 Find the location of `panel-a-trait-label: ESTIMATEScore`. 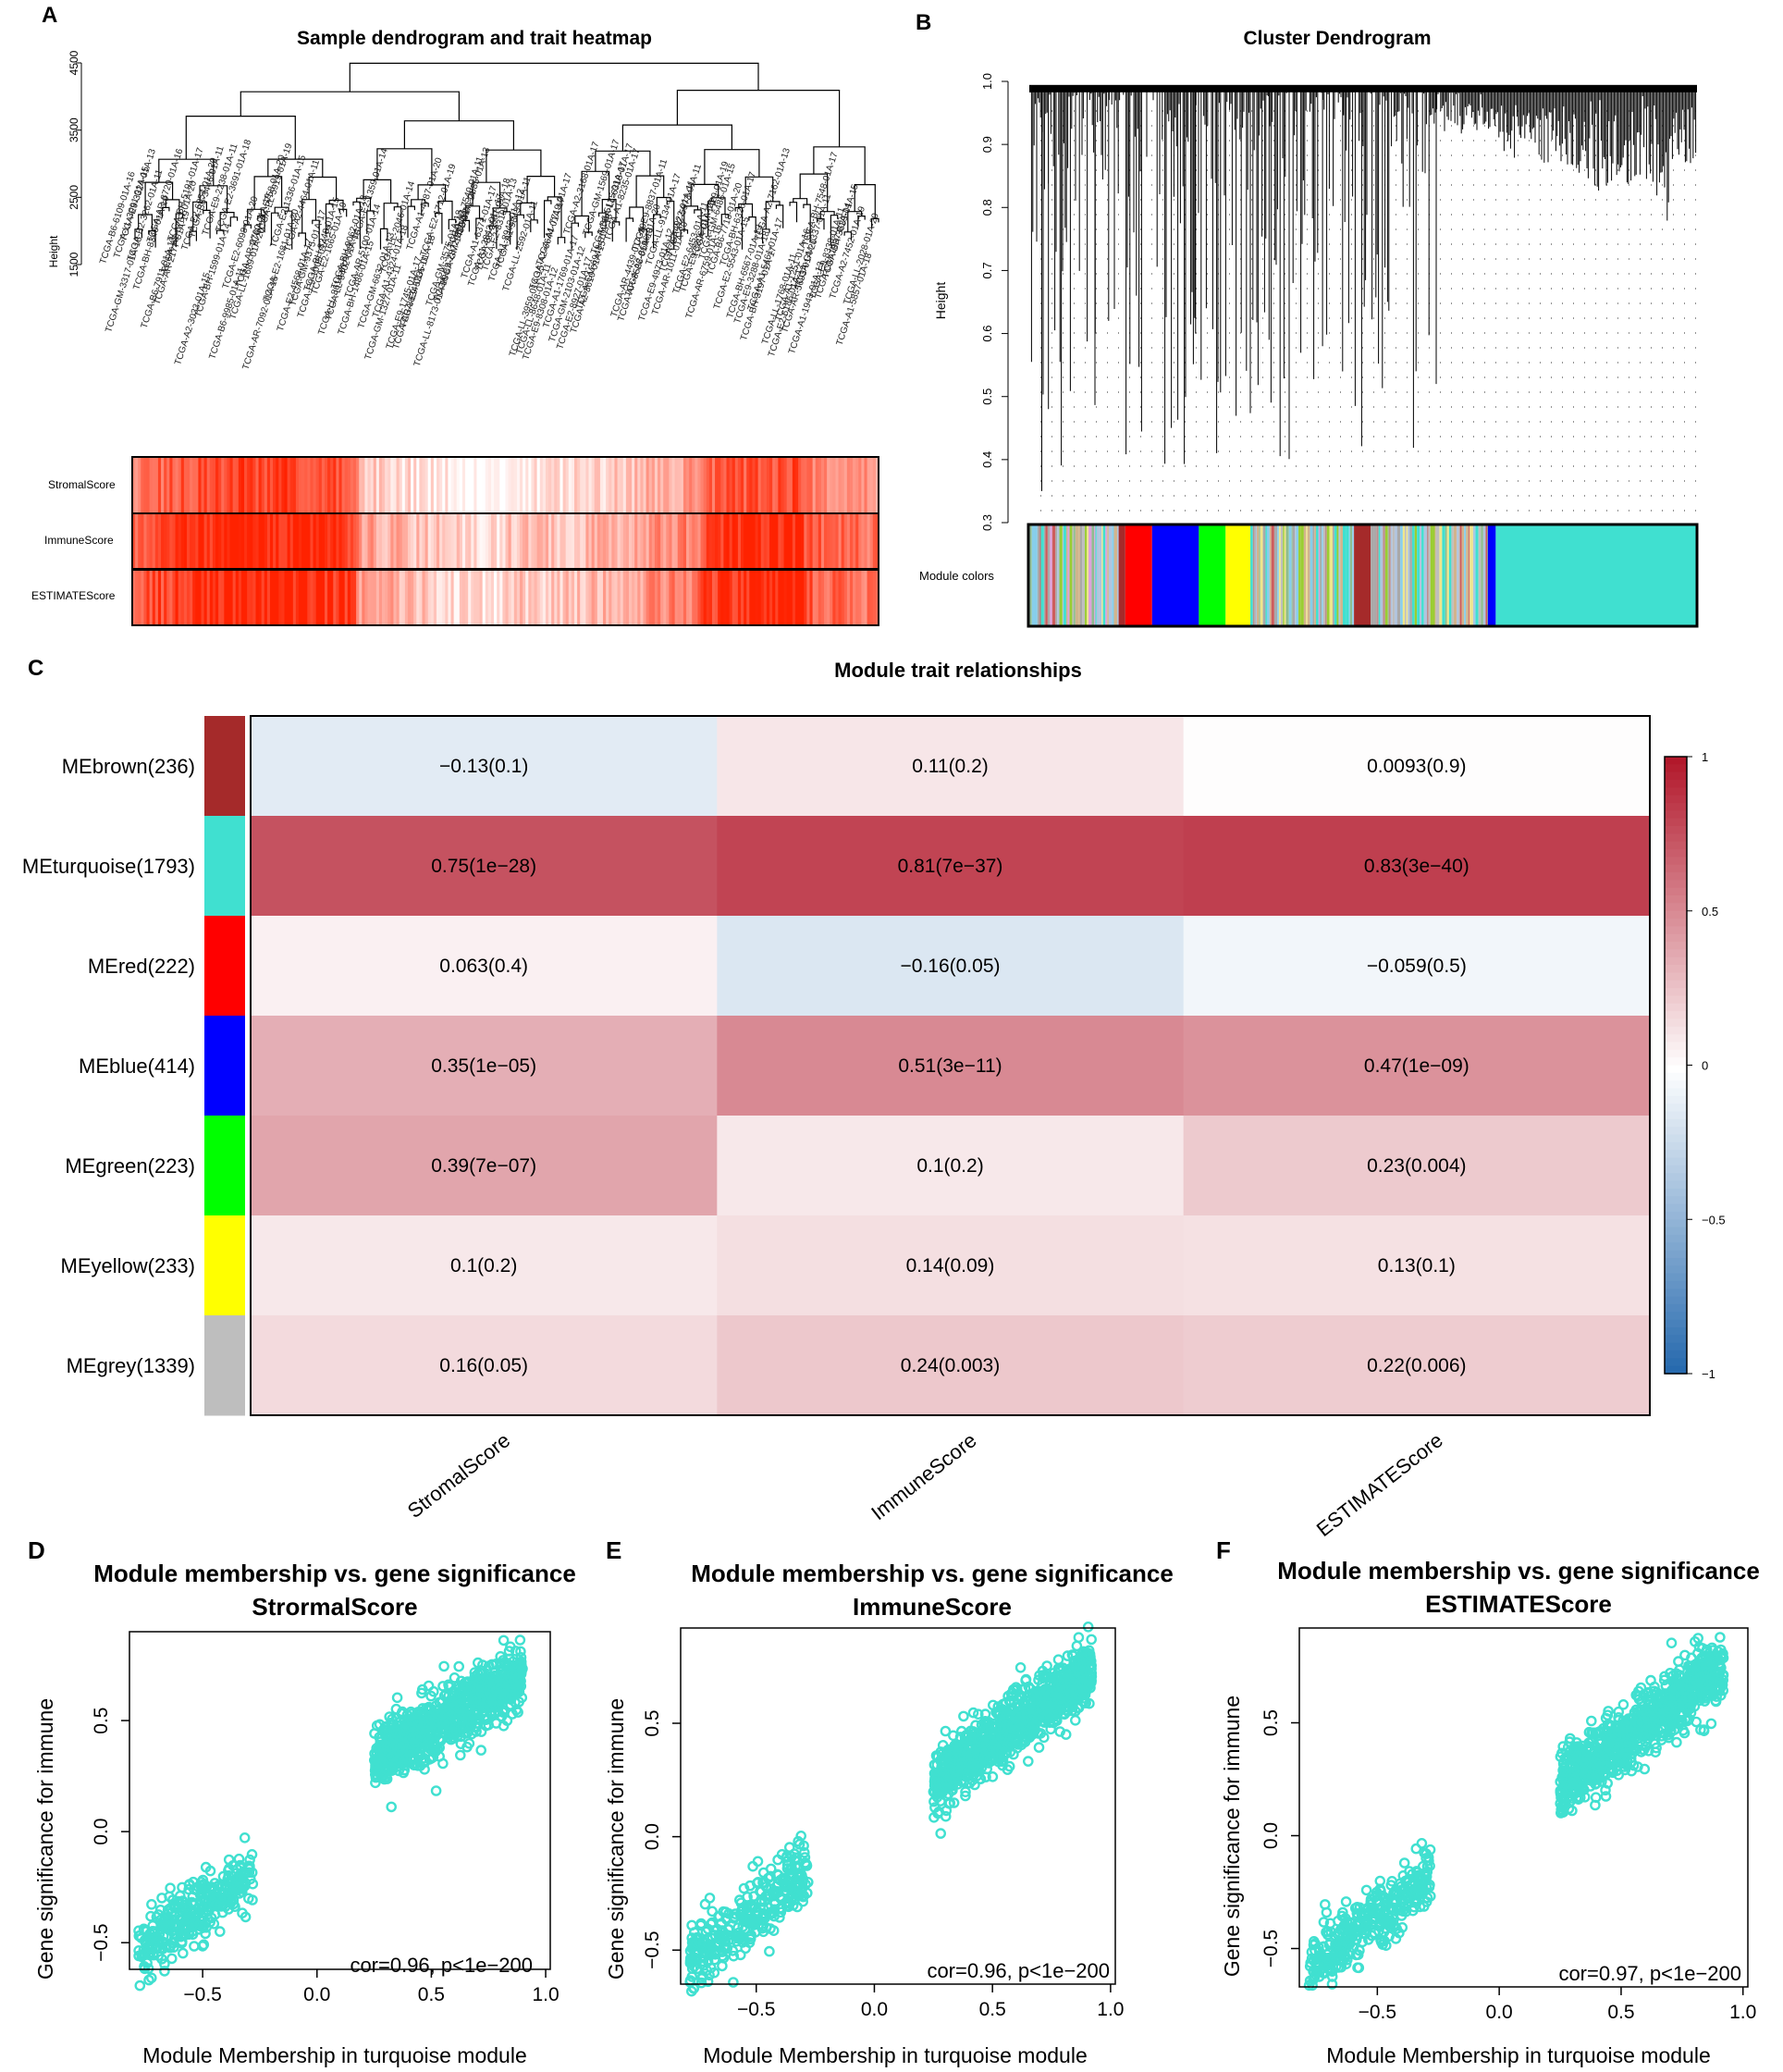

panel-a-trait-label: ESTIMATEScore is located at coordinates (73, 596).